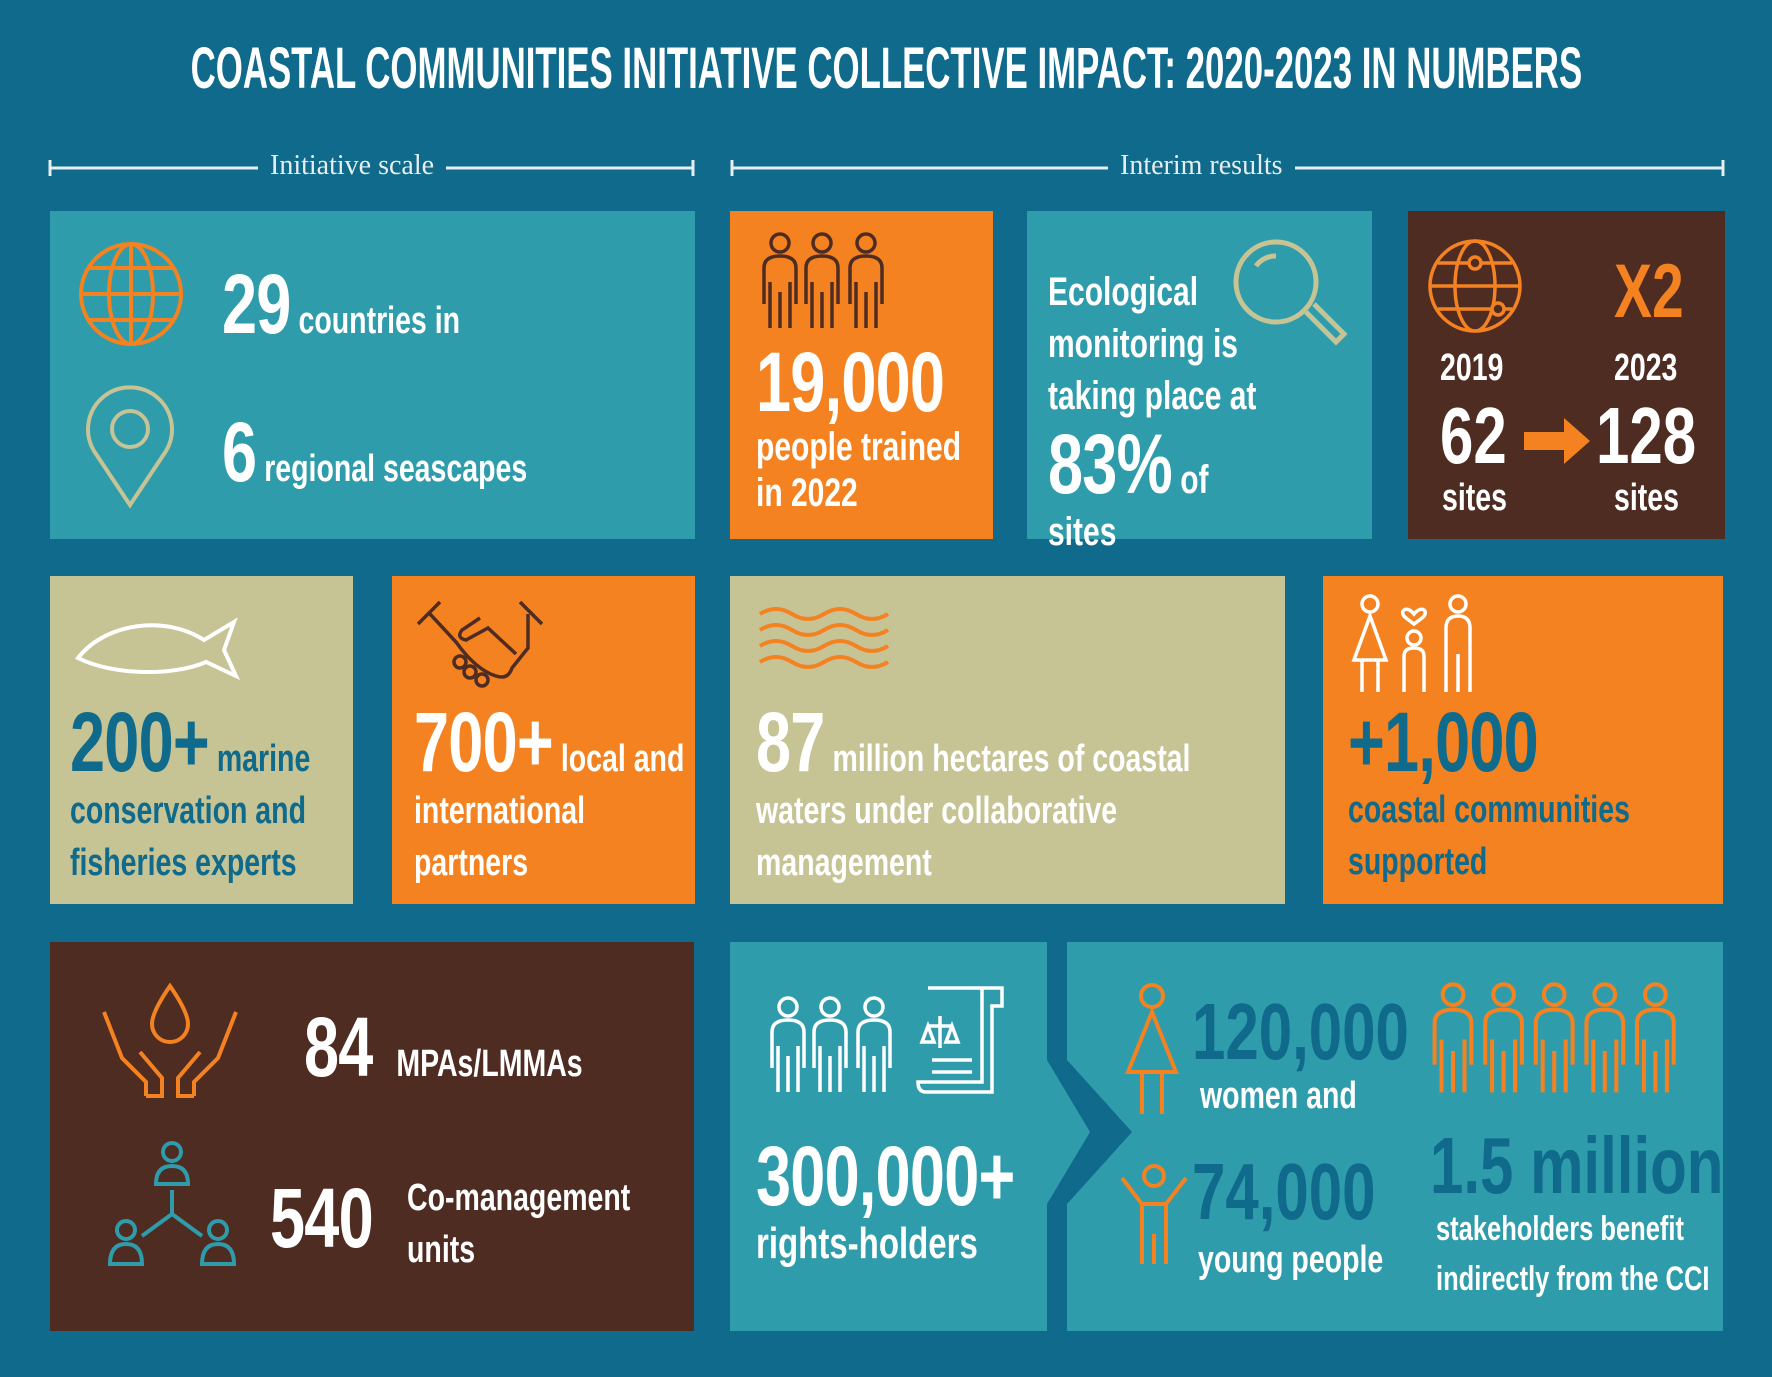 This screenshot has height=1377, width=1772. Describe the element at coordinates (824, 638) in the screenshot. I see `waves-icon` at that location.